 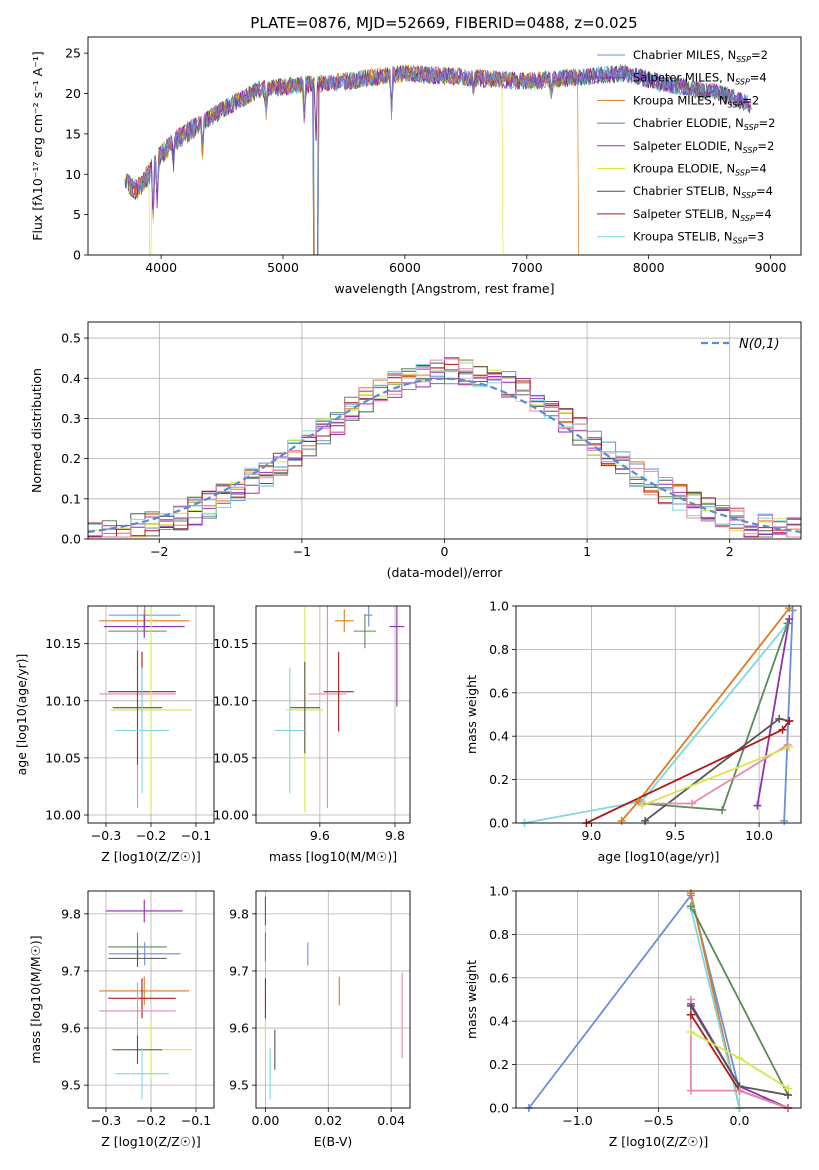 I want to click on y-tick-label: 9.5, so click(x=239, y=1085).